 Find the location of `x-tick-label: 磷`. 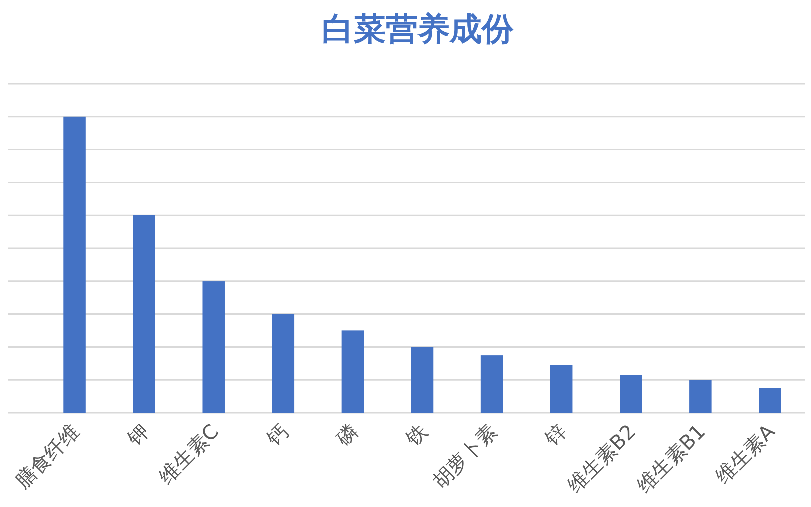

x-tick-label: 磷 is located at coordinates (346, 436).